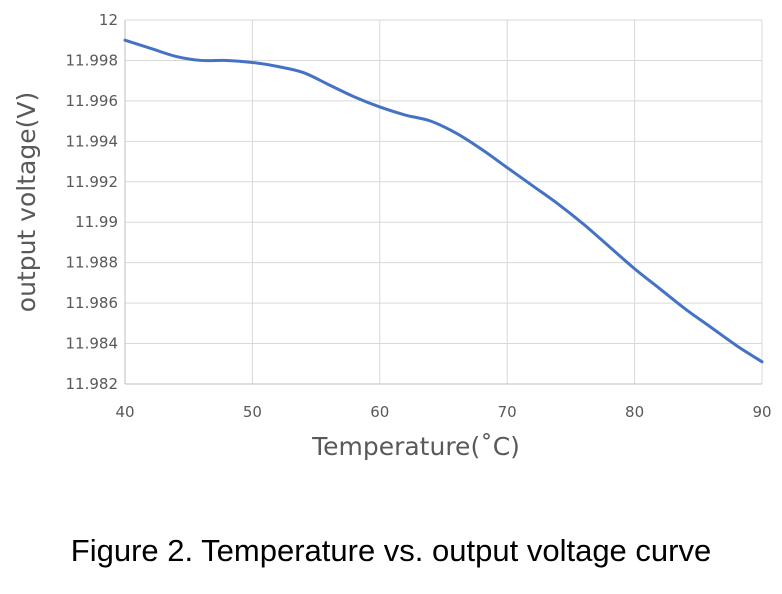  What do you see at coordinates (92, 303) in the screenshot?
I see `y-tick-label: 11.986` at bounding box center [92, 303].